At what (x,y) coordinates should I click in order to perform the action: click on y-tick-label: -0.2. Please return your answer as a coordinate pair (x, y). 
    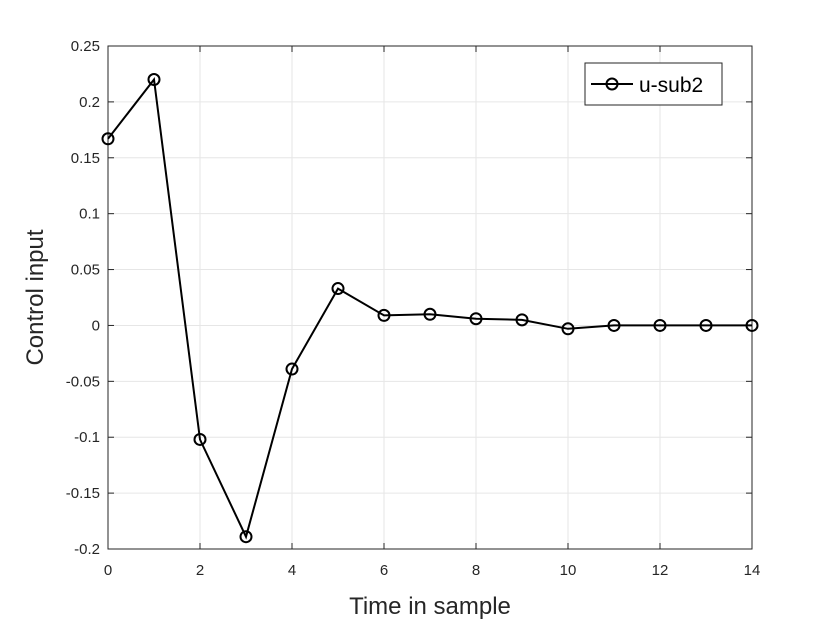
    Looking at the image, I should click on (87, 549).